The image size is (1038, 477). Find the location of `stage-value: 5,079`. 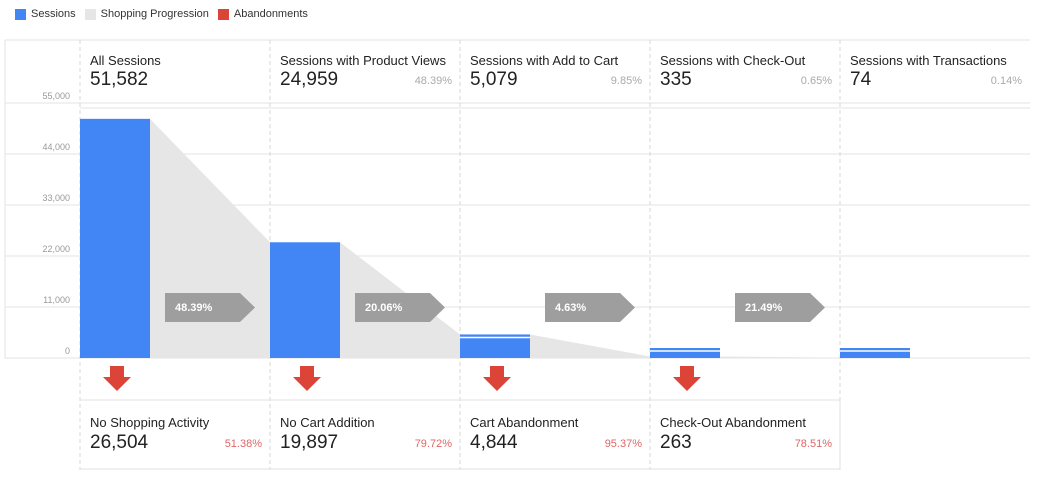

stage-value: 5,079 is located at coordinates (494, 79).